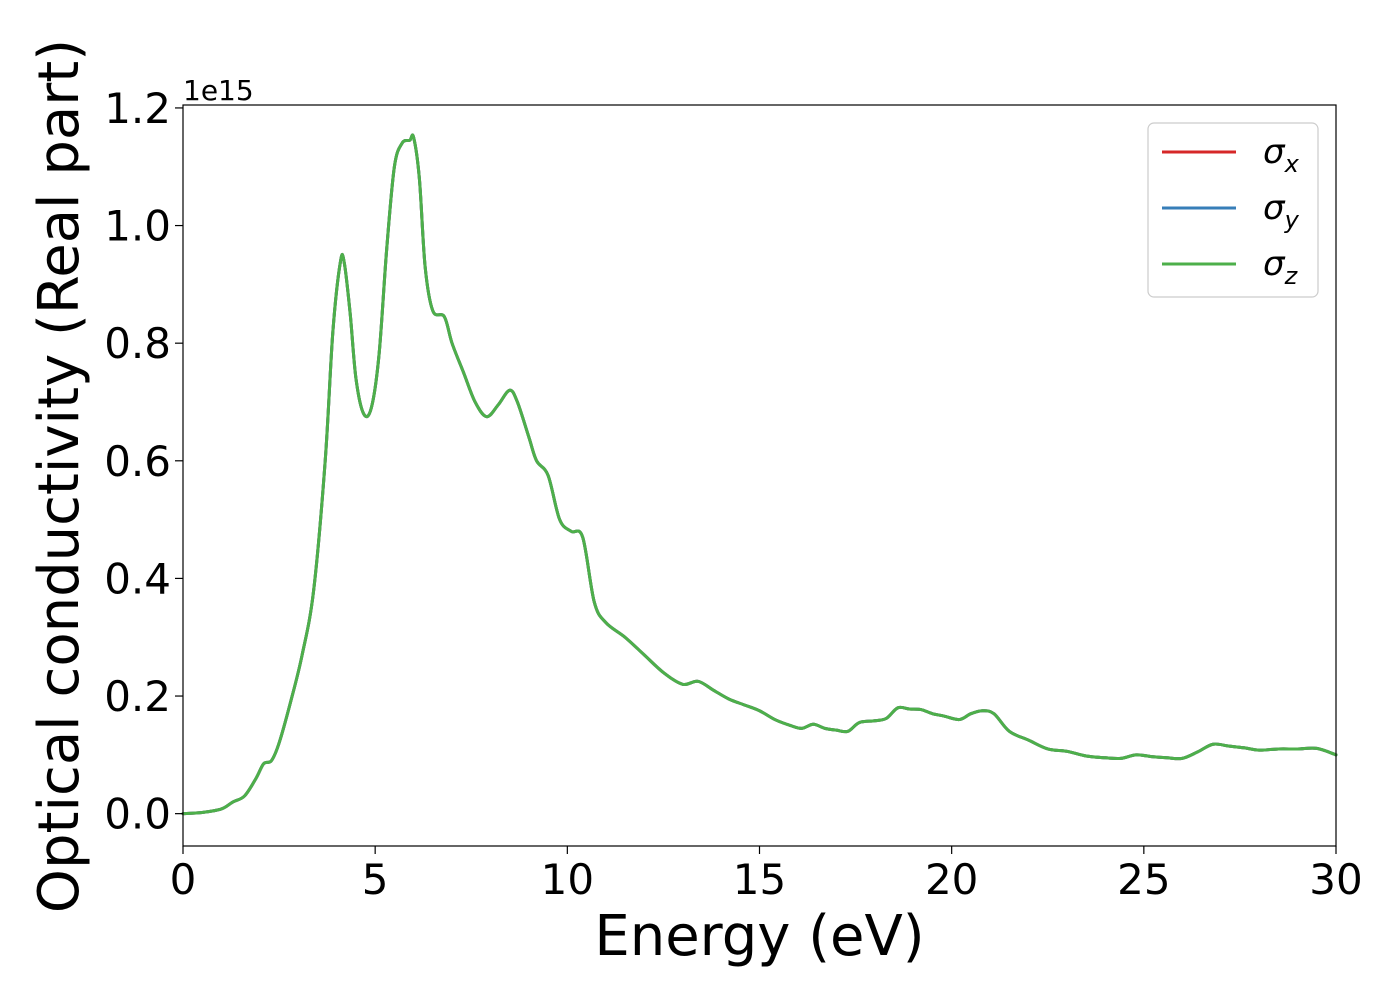  I want to click on x-tick-label: 10, so click(567, 879).